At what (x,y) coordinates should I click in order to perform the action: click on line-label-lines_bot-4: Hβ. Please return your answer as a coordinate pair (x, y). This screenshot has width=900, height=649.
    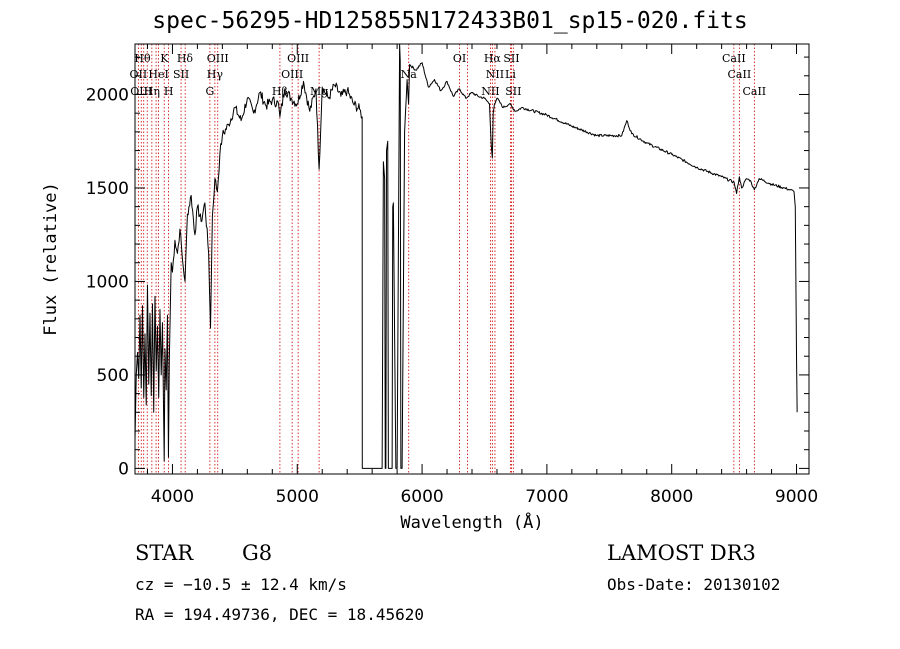
    Looking at the image, I should click on (280, 91).